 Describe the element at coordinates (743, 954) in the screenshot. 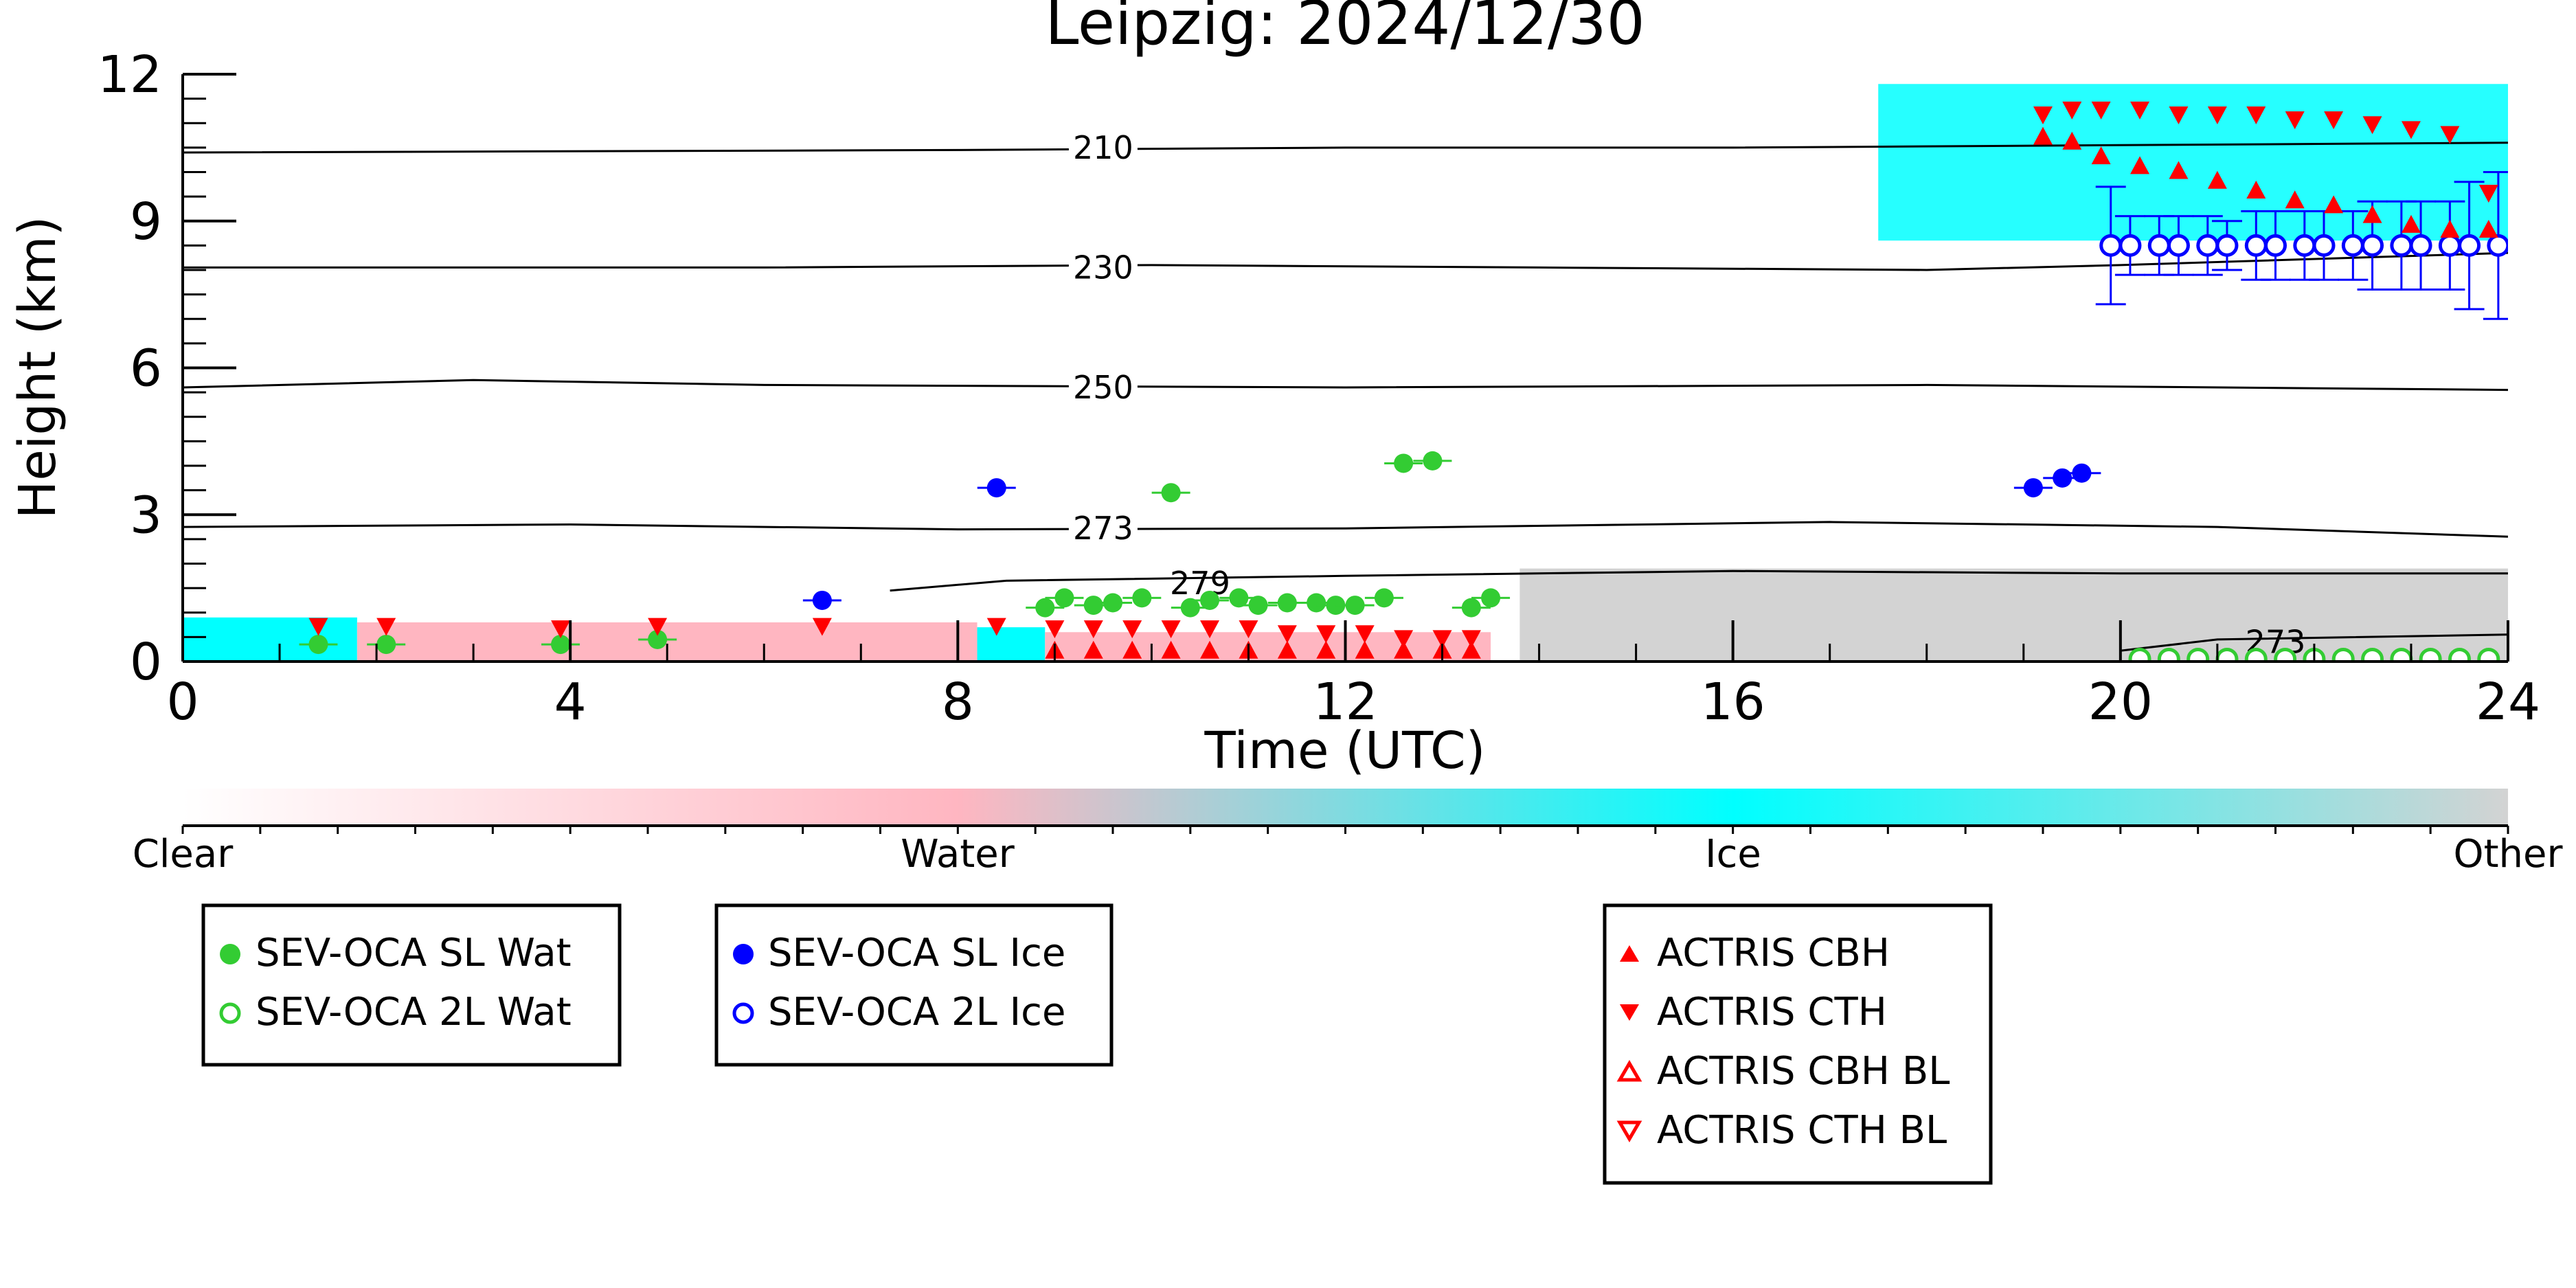

I see `legend-sl-ice-marker` at that location.